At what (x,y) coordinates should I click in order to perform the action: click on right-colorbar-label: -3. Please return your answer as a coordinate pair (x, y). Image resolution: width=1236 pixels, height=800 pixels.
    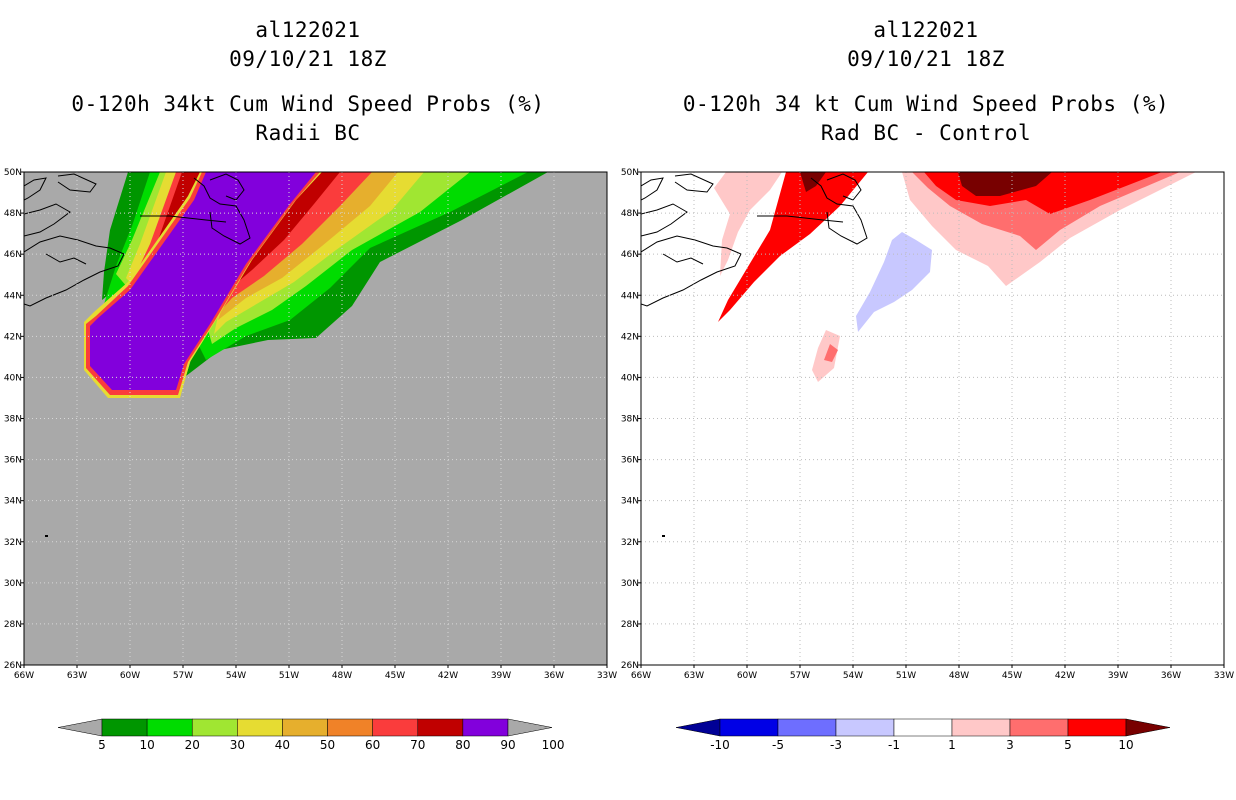
    Looking at the image, I should click on (836, 745).